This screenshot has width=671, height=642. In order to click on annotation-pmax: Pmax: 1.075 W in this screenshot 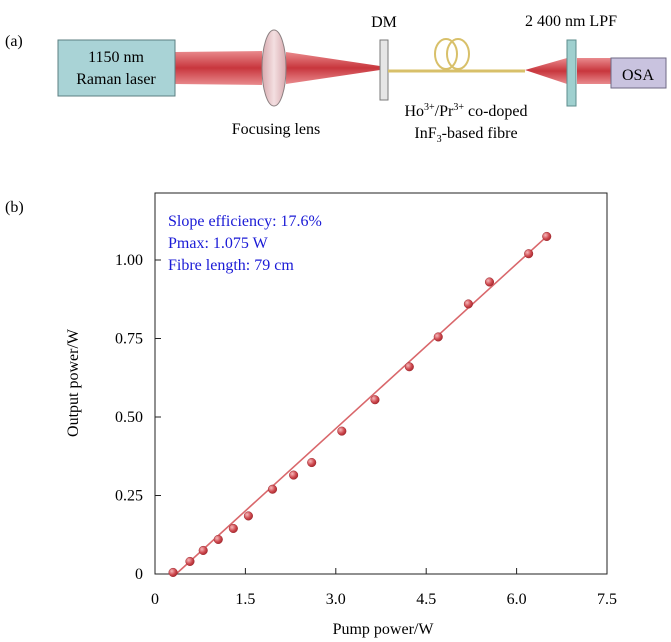, I will do `click(218, 243)`.